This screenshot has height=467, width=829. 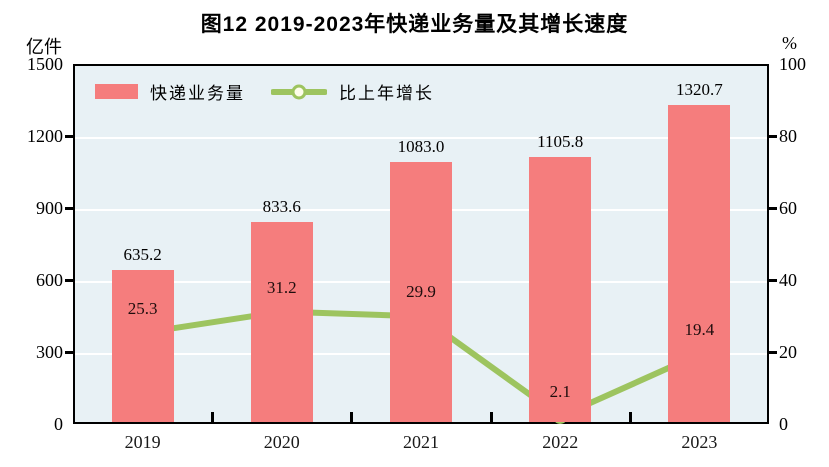 What do you see at coordinates (281, 287) in the screenshot?
I see `line-value-label: 31.2` at bounding box center [281, 287].